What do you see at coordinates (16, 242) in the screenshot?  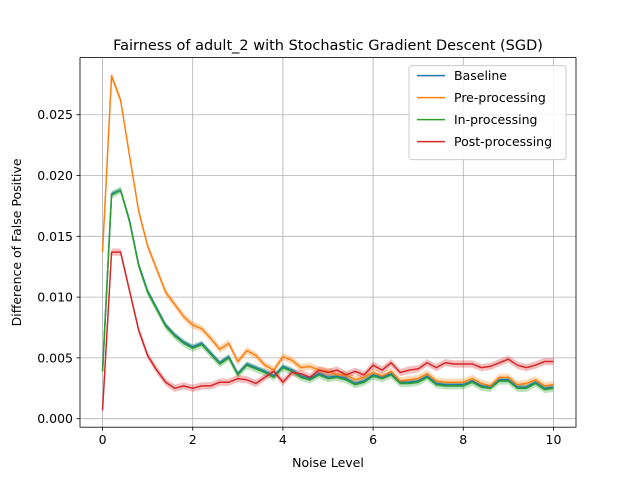 I see `y-axis-label: Difference of False Positive` at bounding box center [16, 242].